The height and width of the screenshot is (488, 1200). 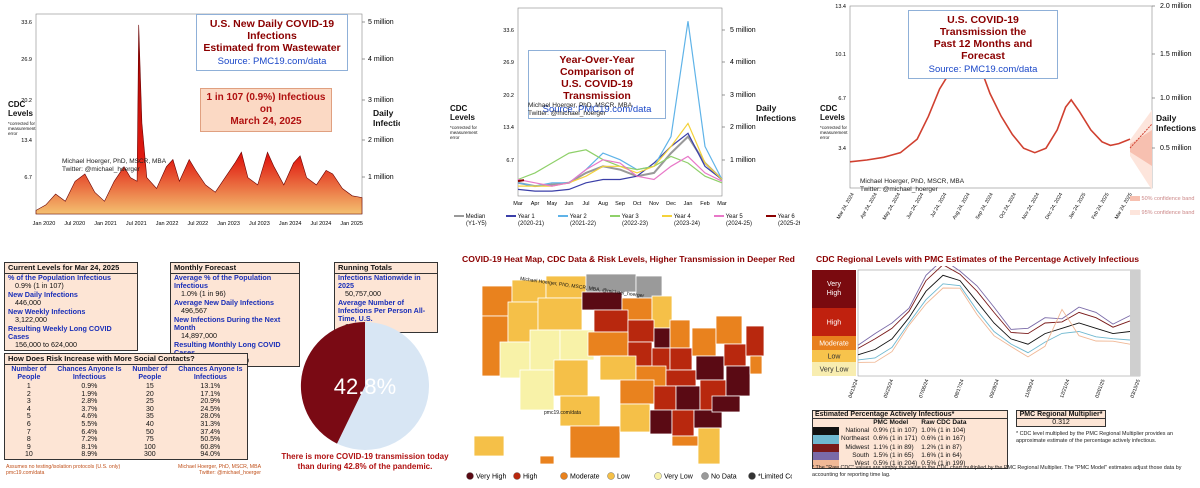 What do you see at coordinates (149, 409) in the screenshot?
I see `risk-cell: 30` at bounding box center [149, 409].